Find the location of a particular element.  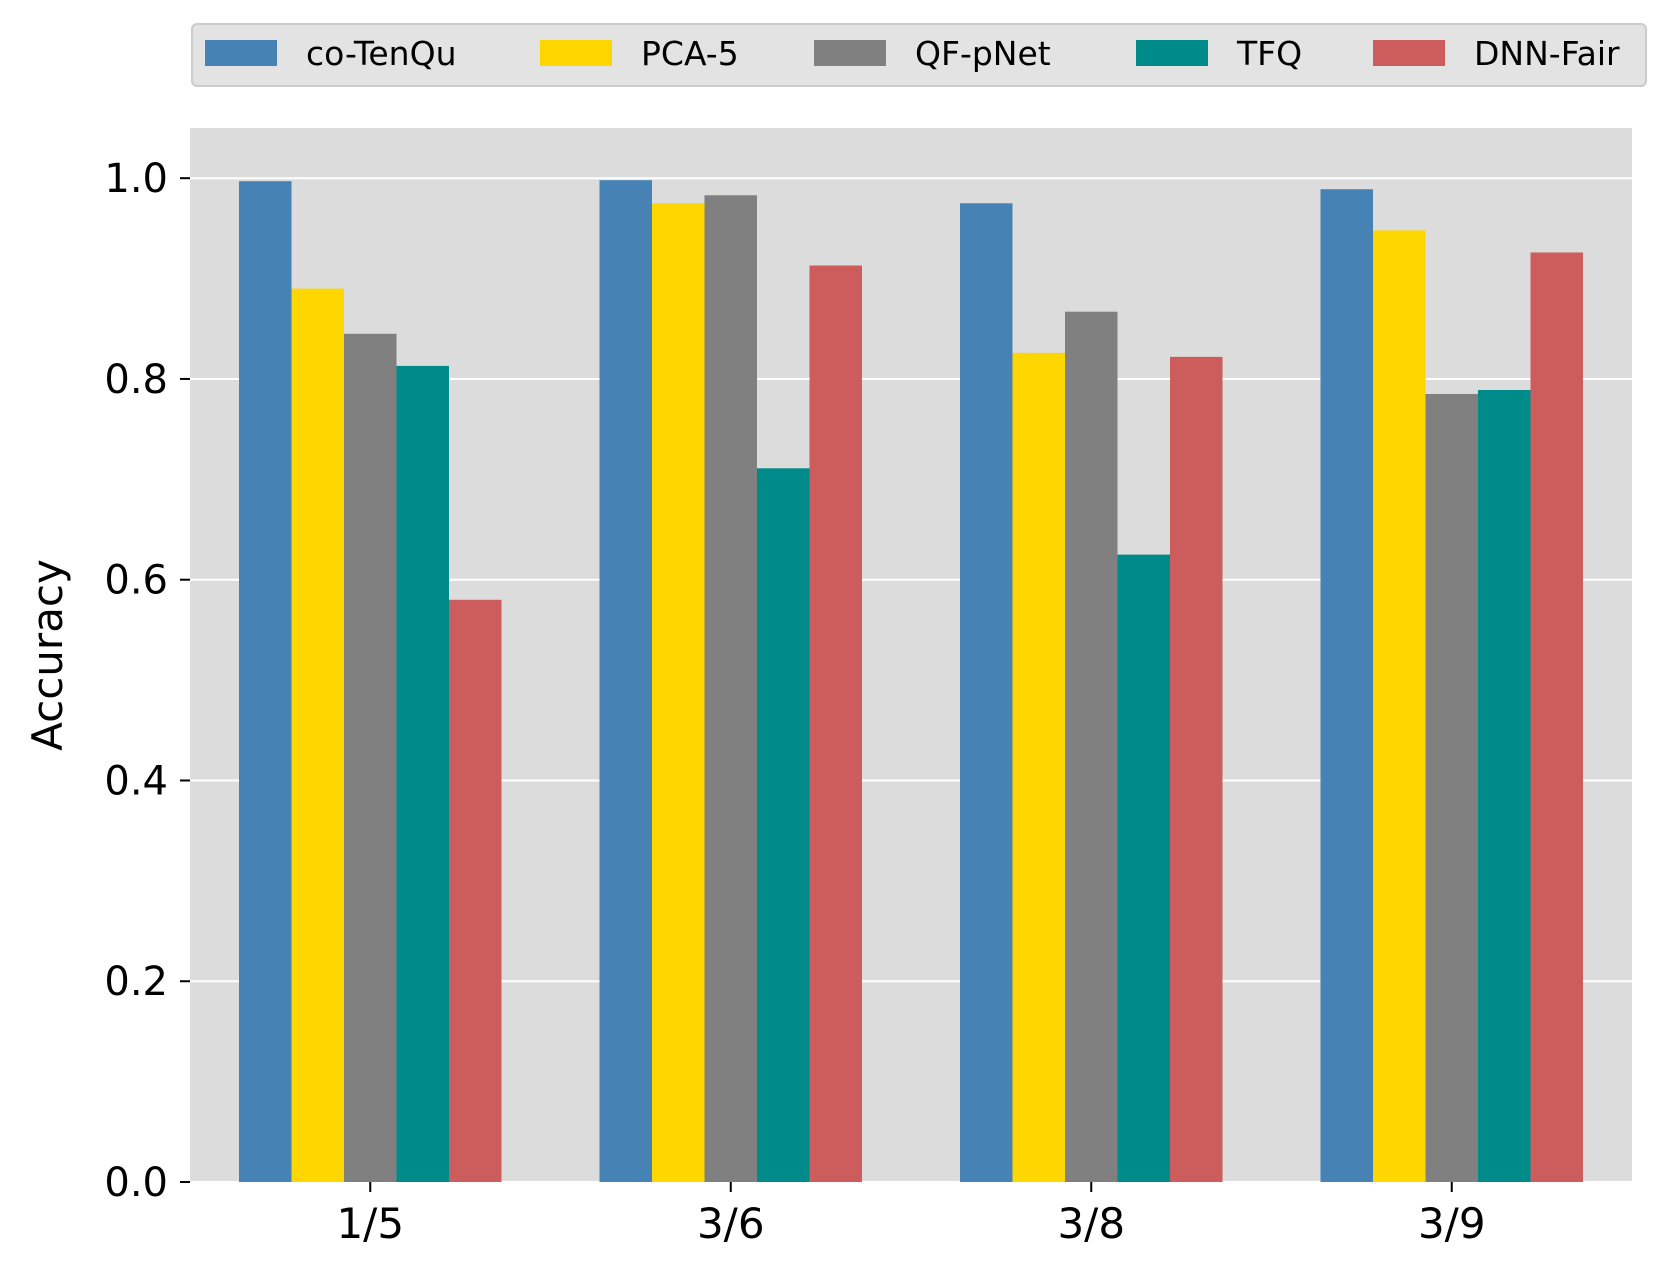

y-tick-label: 0.6 is located at coordinates (136, 581).